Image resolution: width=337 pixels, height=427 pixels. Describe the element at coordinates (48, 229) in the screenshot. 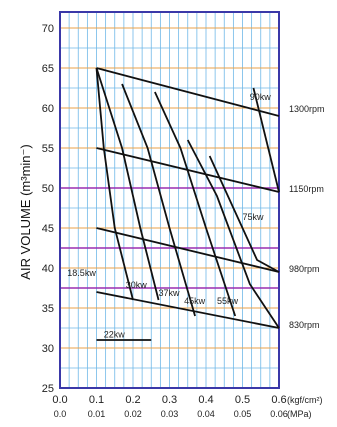

I see `y-tick-label: 45` at that location.